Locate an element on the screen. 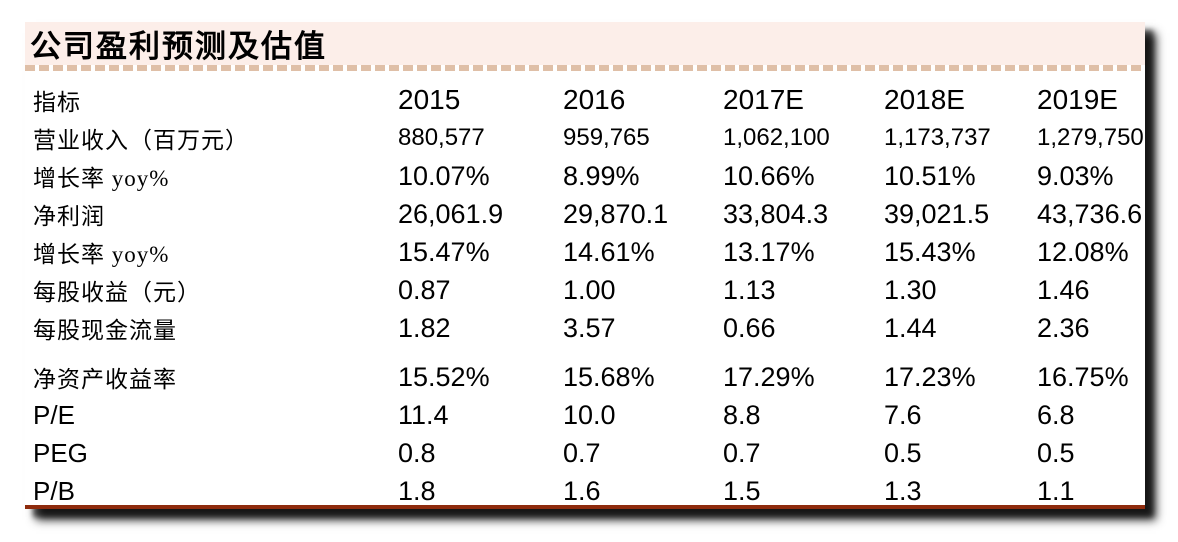  cell-value: 10.51% is located at coordinates (930, 175).